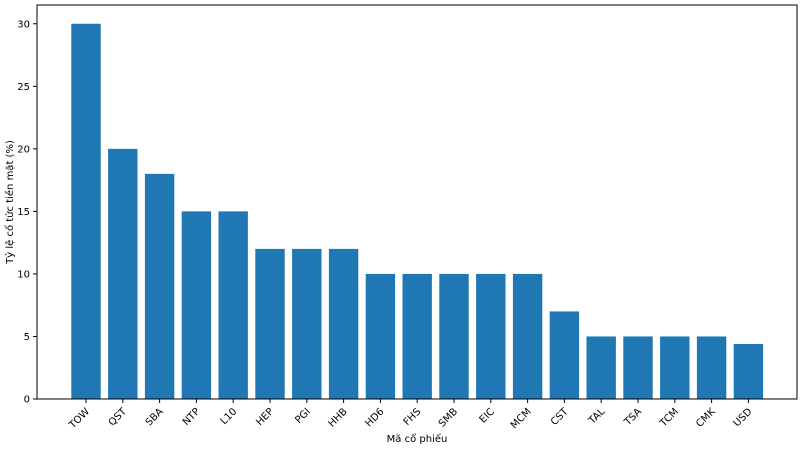 The height and width of the screenshot is (450, 800). I want to click on bar-hd6, so click(380, 336).